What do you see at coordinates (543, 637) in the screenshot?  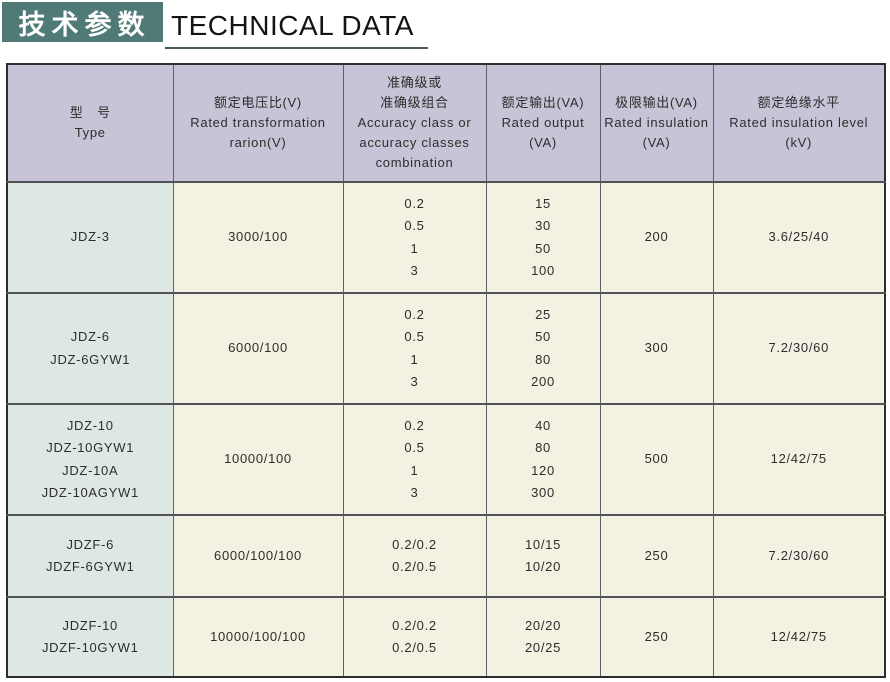 I see `cell-output: 20/20 20/25` at bounding box center [543, 637].